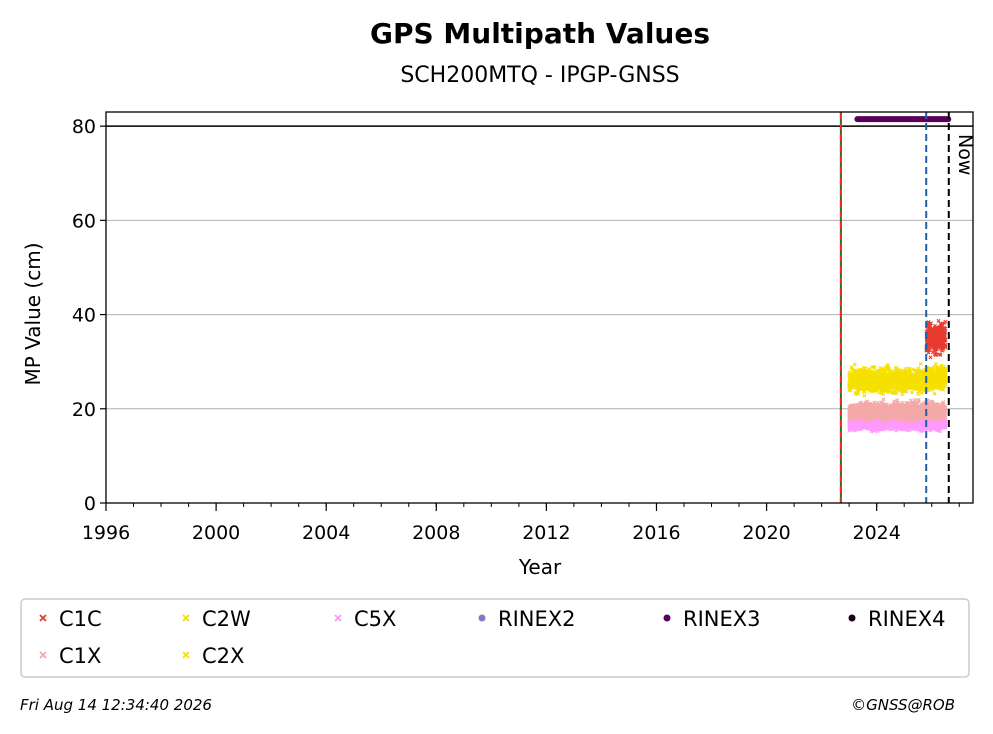 This screenshot has width=993, height=734. What do you see at coordinates (656, 533) in the screenshot?
I see `x-tick-label: 2016` at bounding box center [656, 533].